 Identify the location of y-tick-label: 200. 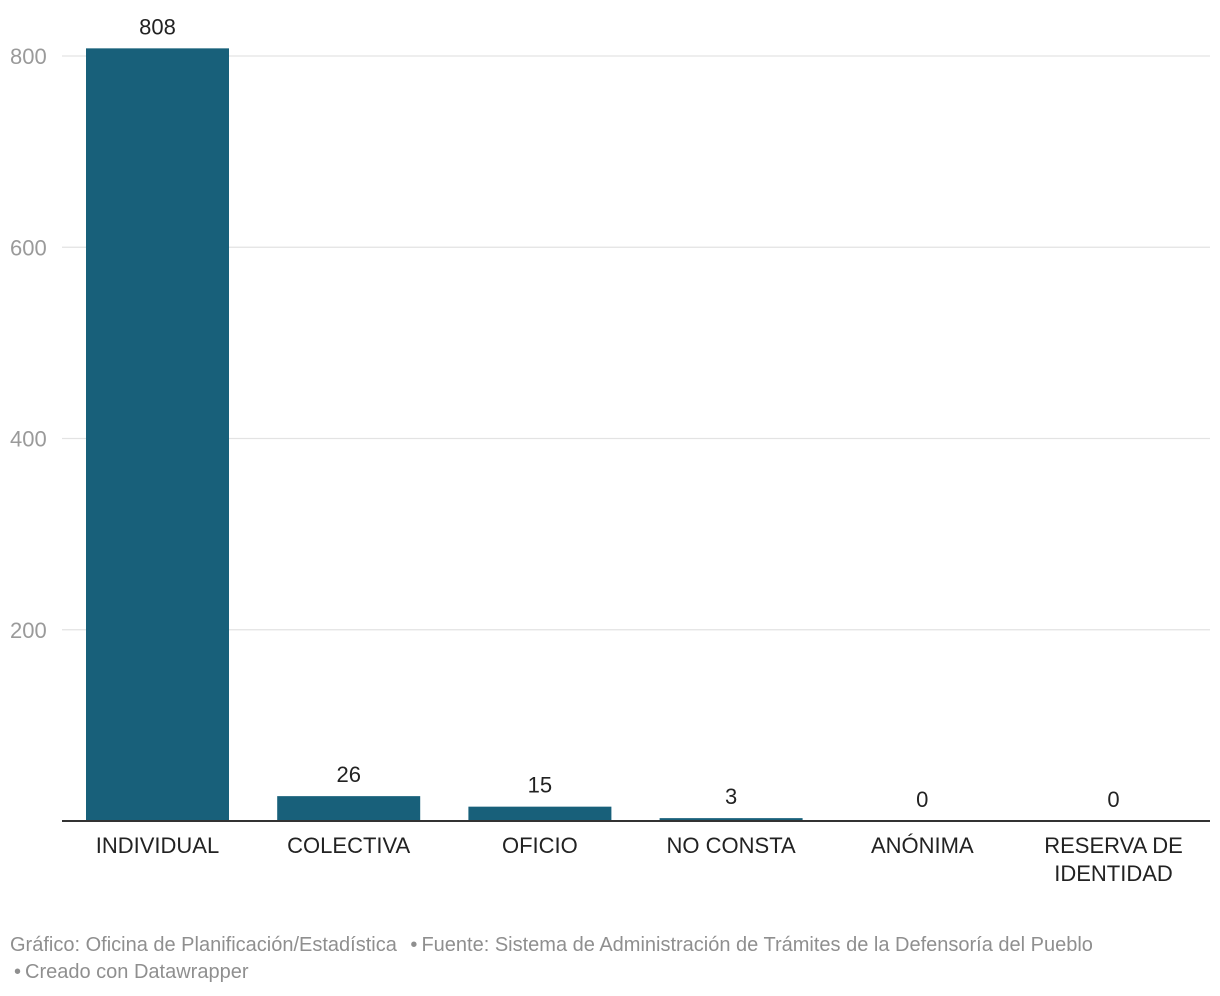
(28, 630).